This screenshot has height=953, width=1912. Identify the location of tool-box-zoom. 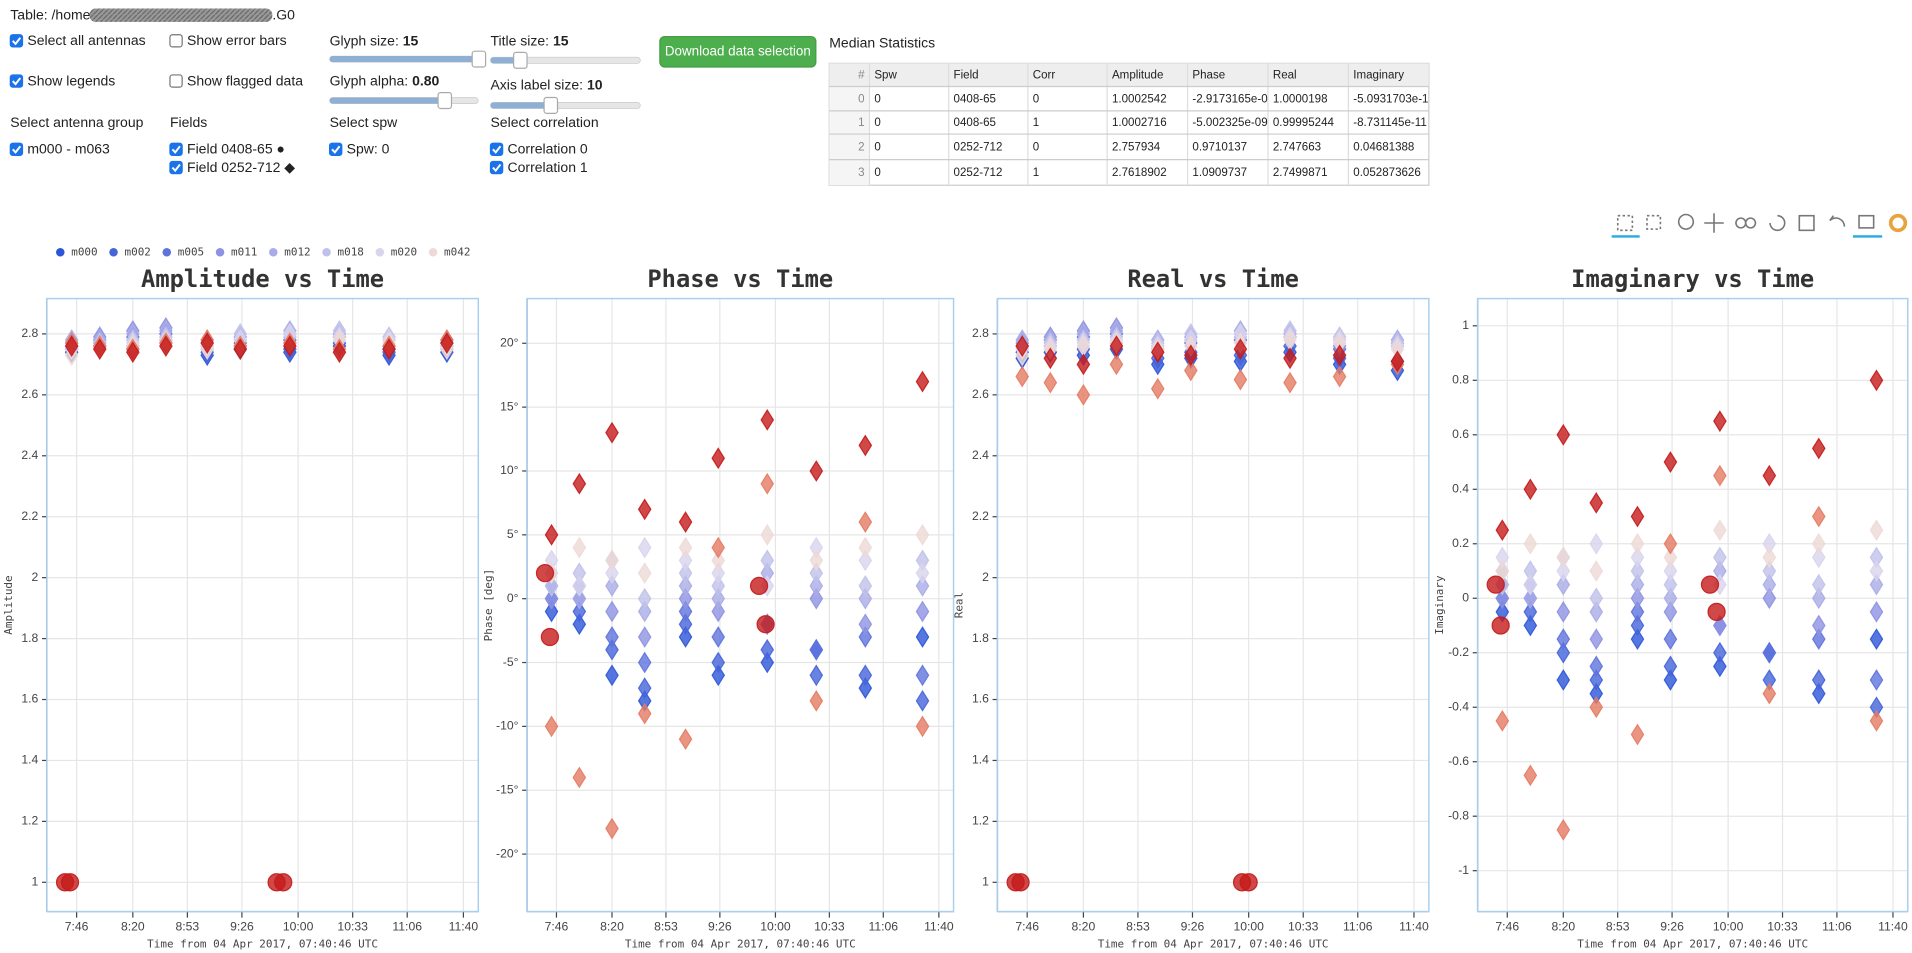
(1654, 222).